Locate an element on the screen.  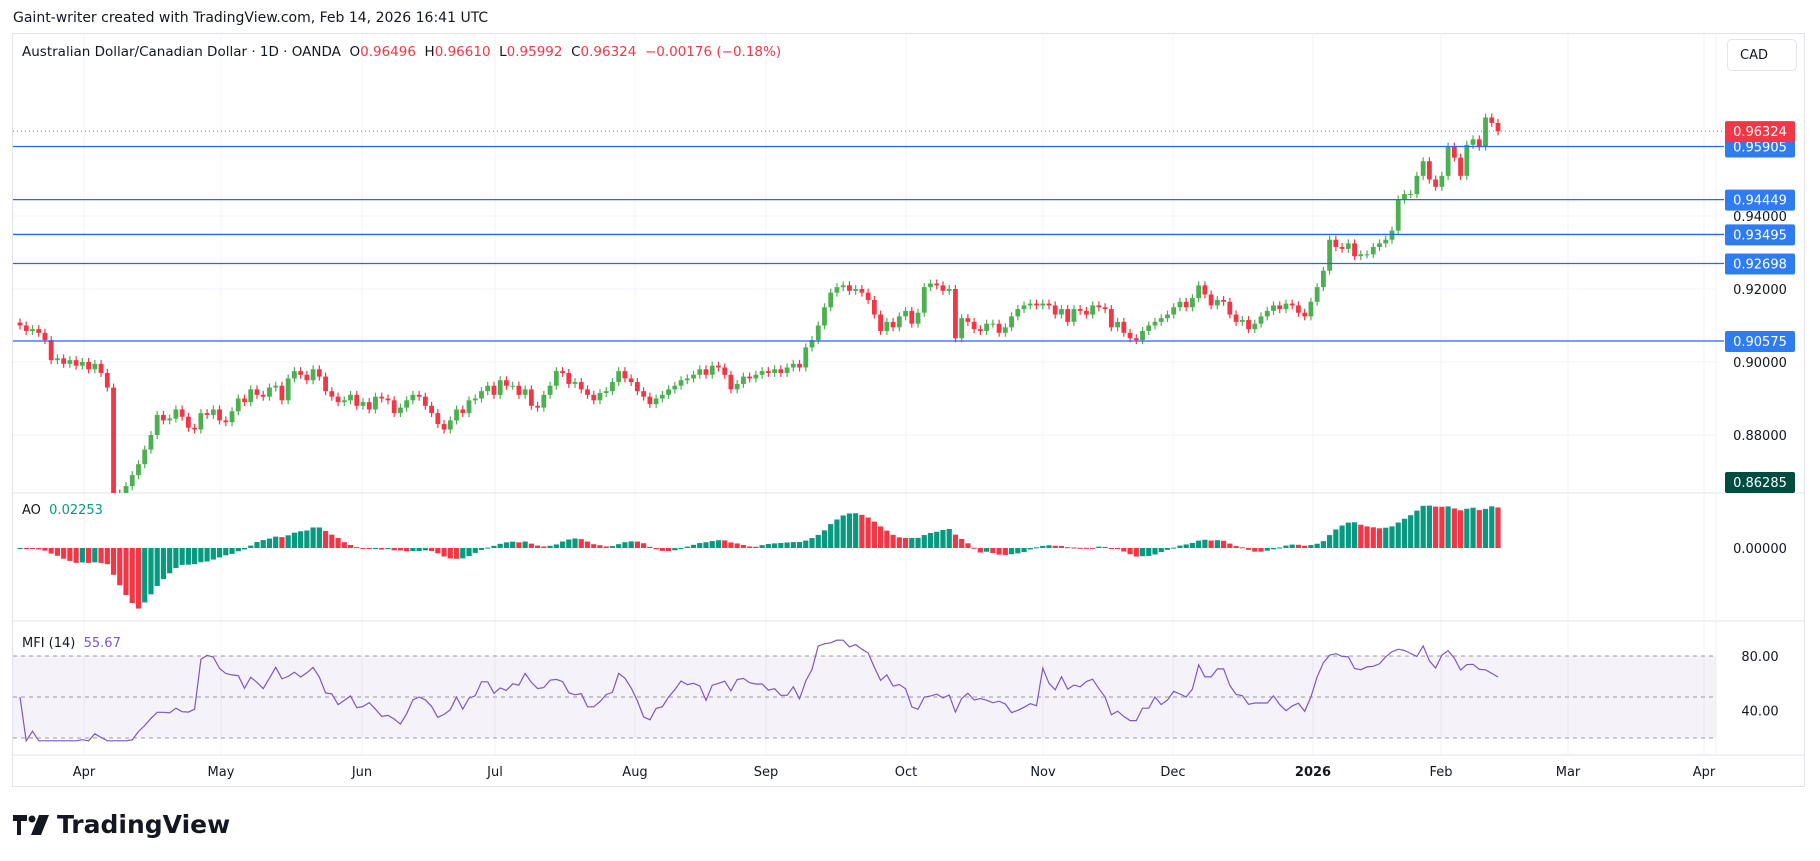
mfi-legend: MFI (14) 55.67 is located at coordinates (71, 643).